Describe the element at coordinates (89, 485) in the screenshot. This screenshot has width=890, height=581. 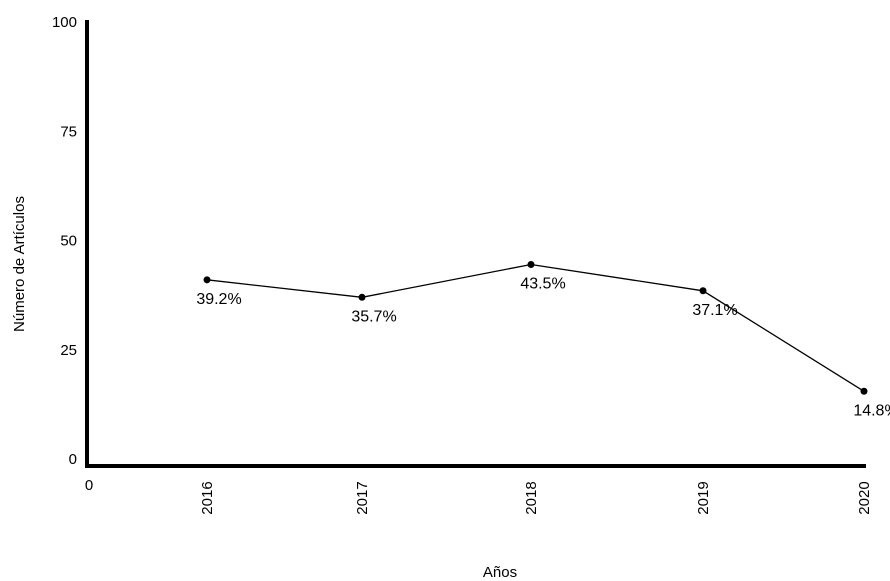
I see `x-origin-label: 0` at that location.